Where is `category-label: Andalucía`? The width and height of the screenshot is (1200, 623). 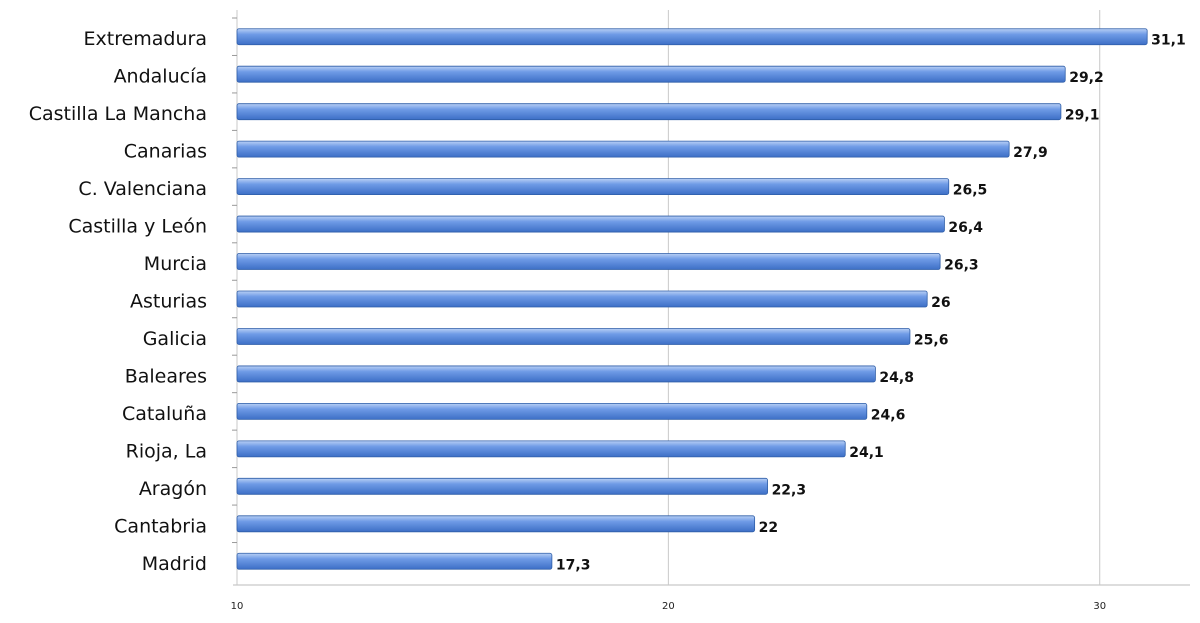
category-label: Andalucía is located at coordinates (160, 77).